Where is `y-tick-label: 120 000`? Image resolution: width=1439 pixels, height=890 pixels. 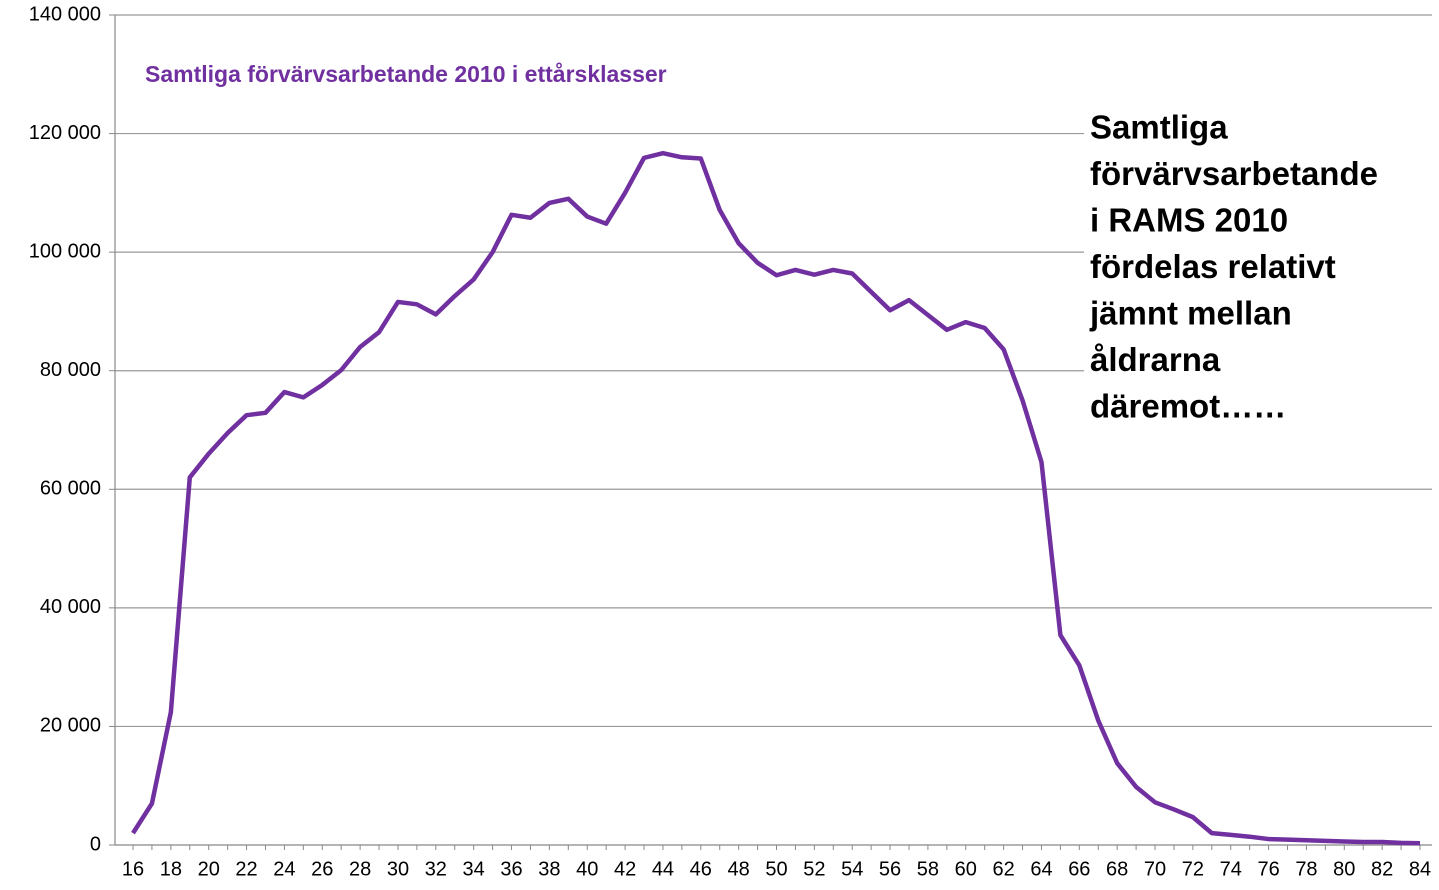
y-tick-label: 120 000 is located at coordinates (65, 133).